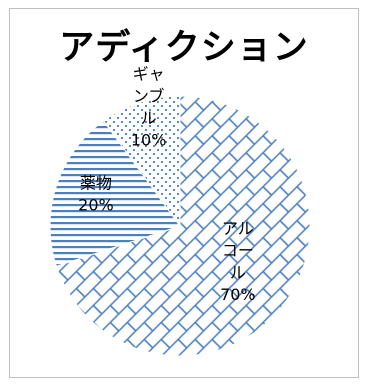  What do you see at coordinates (238, 261) in the screenshot?
I see `slice-label-1: アルコール 70%` at bounding box center [238, 261].